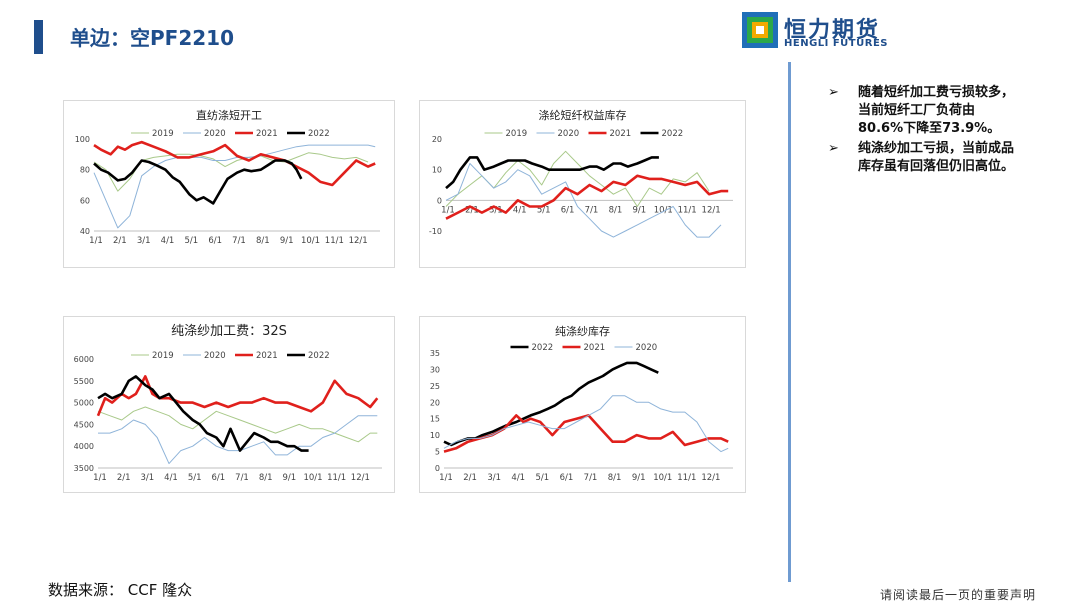  I want to click on y-tick-label: 4500, so click(84, 424).